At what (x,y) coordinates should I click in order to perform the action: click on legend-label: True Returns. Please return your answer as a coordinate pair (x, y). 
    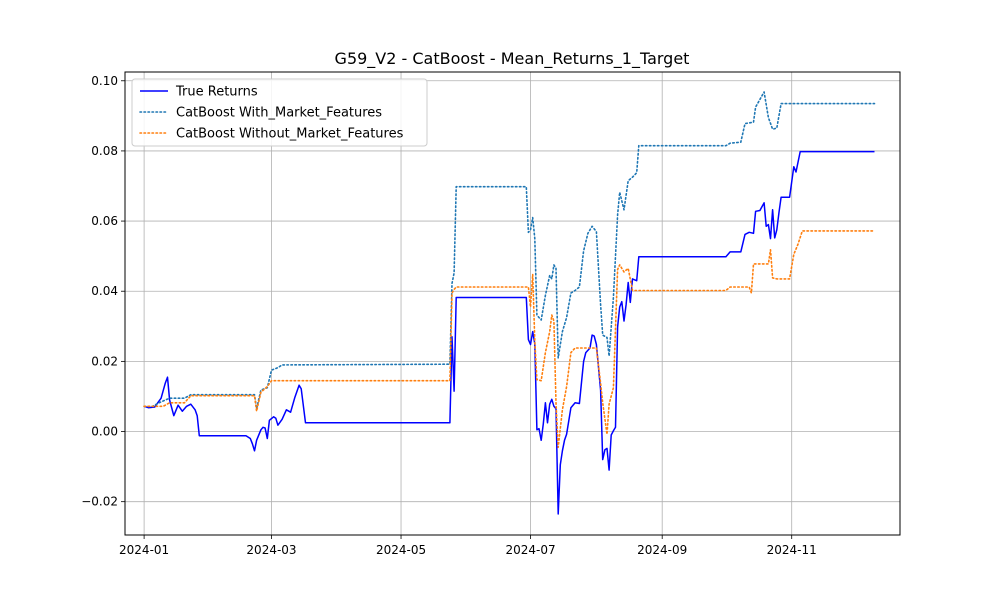
    Looking at the image, I should click on (216, 92).